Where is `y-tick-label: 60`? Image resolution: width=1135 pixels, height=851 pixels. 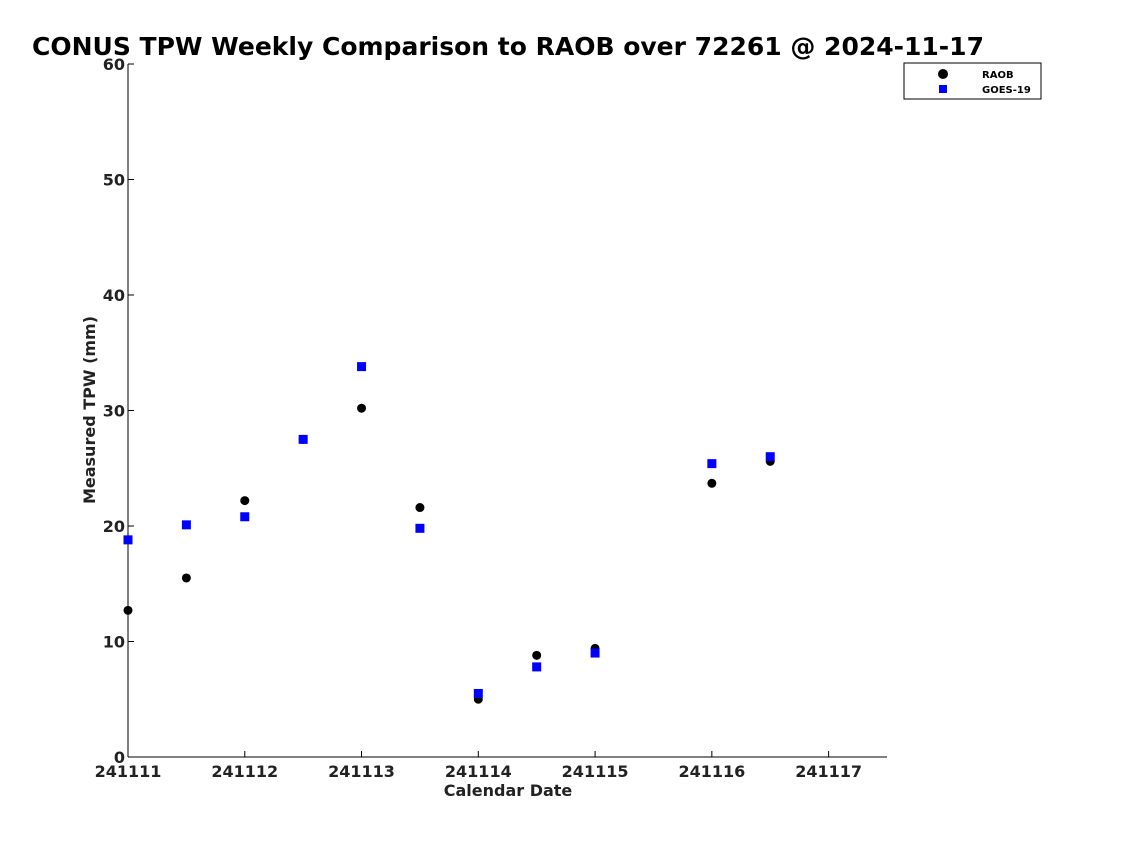
y-tick-label: 60 is located at coordinates (114, 64).